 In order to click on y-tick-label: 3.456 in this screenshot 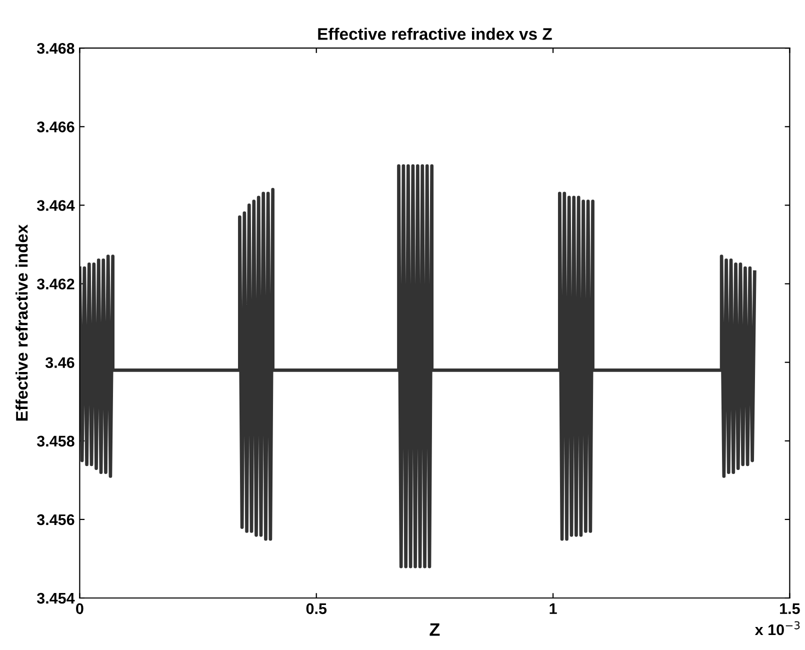, I will do `click(55, 520)`.